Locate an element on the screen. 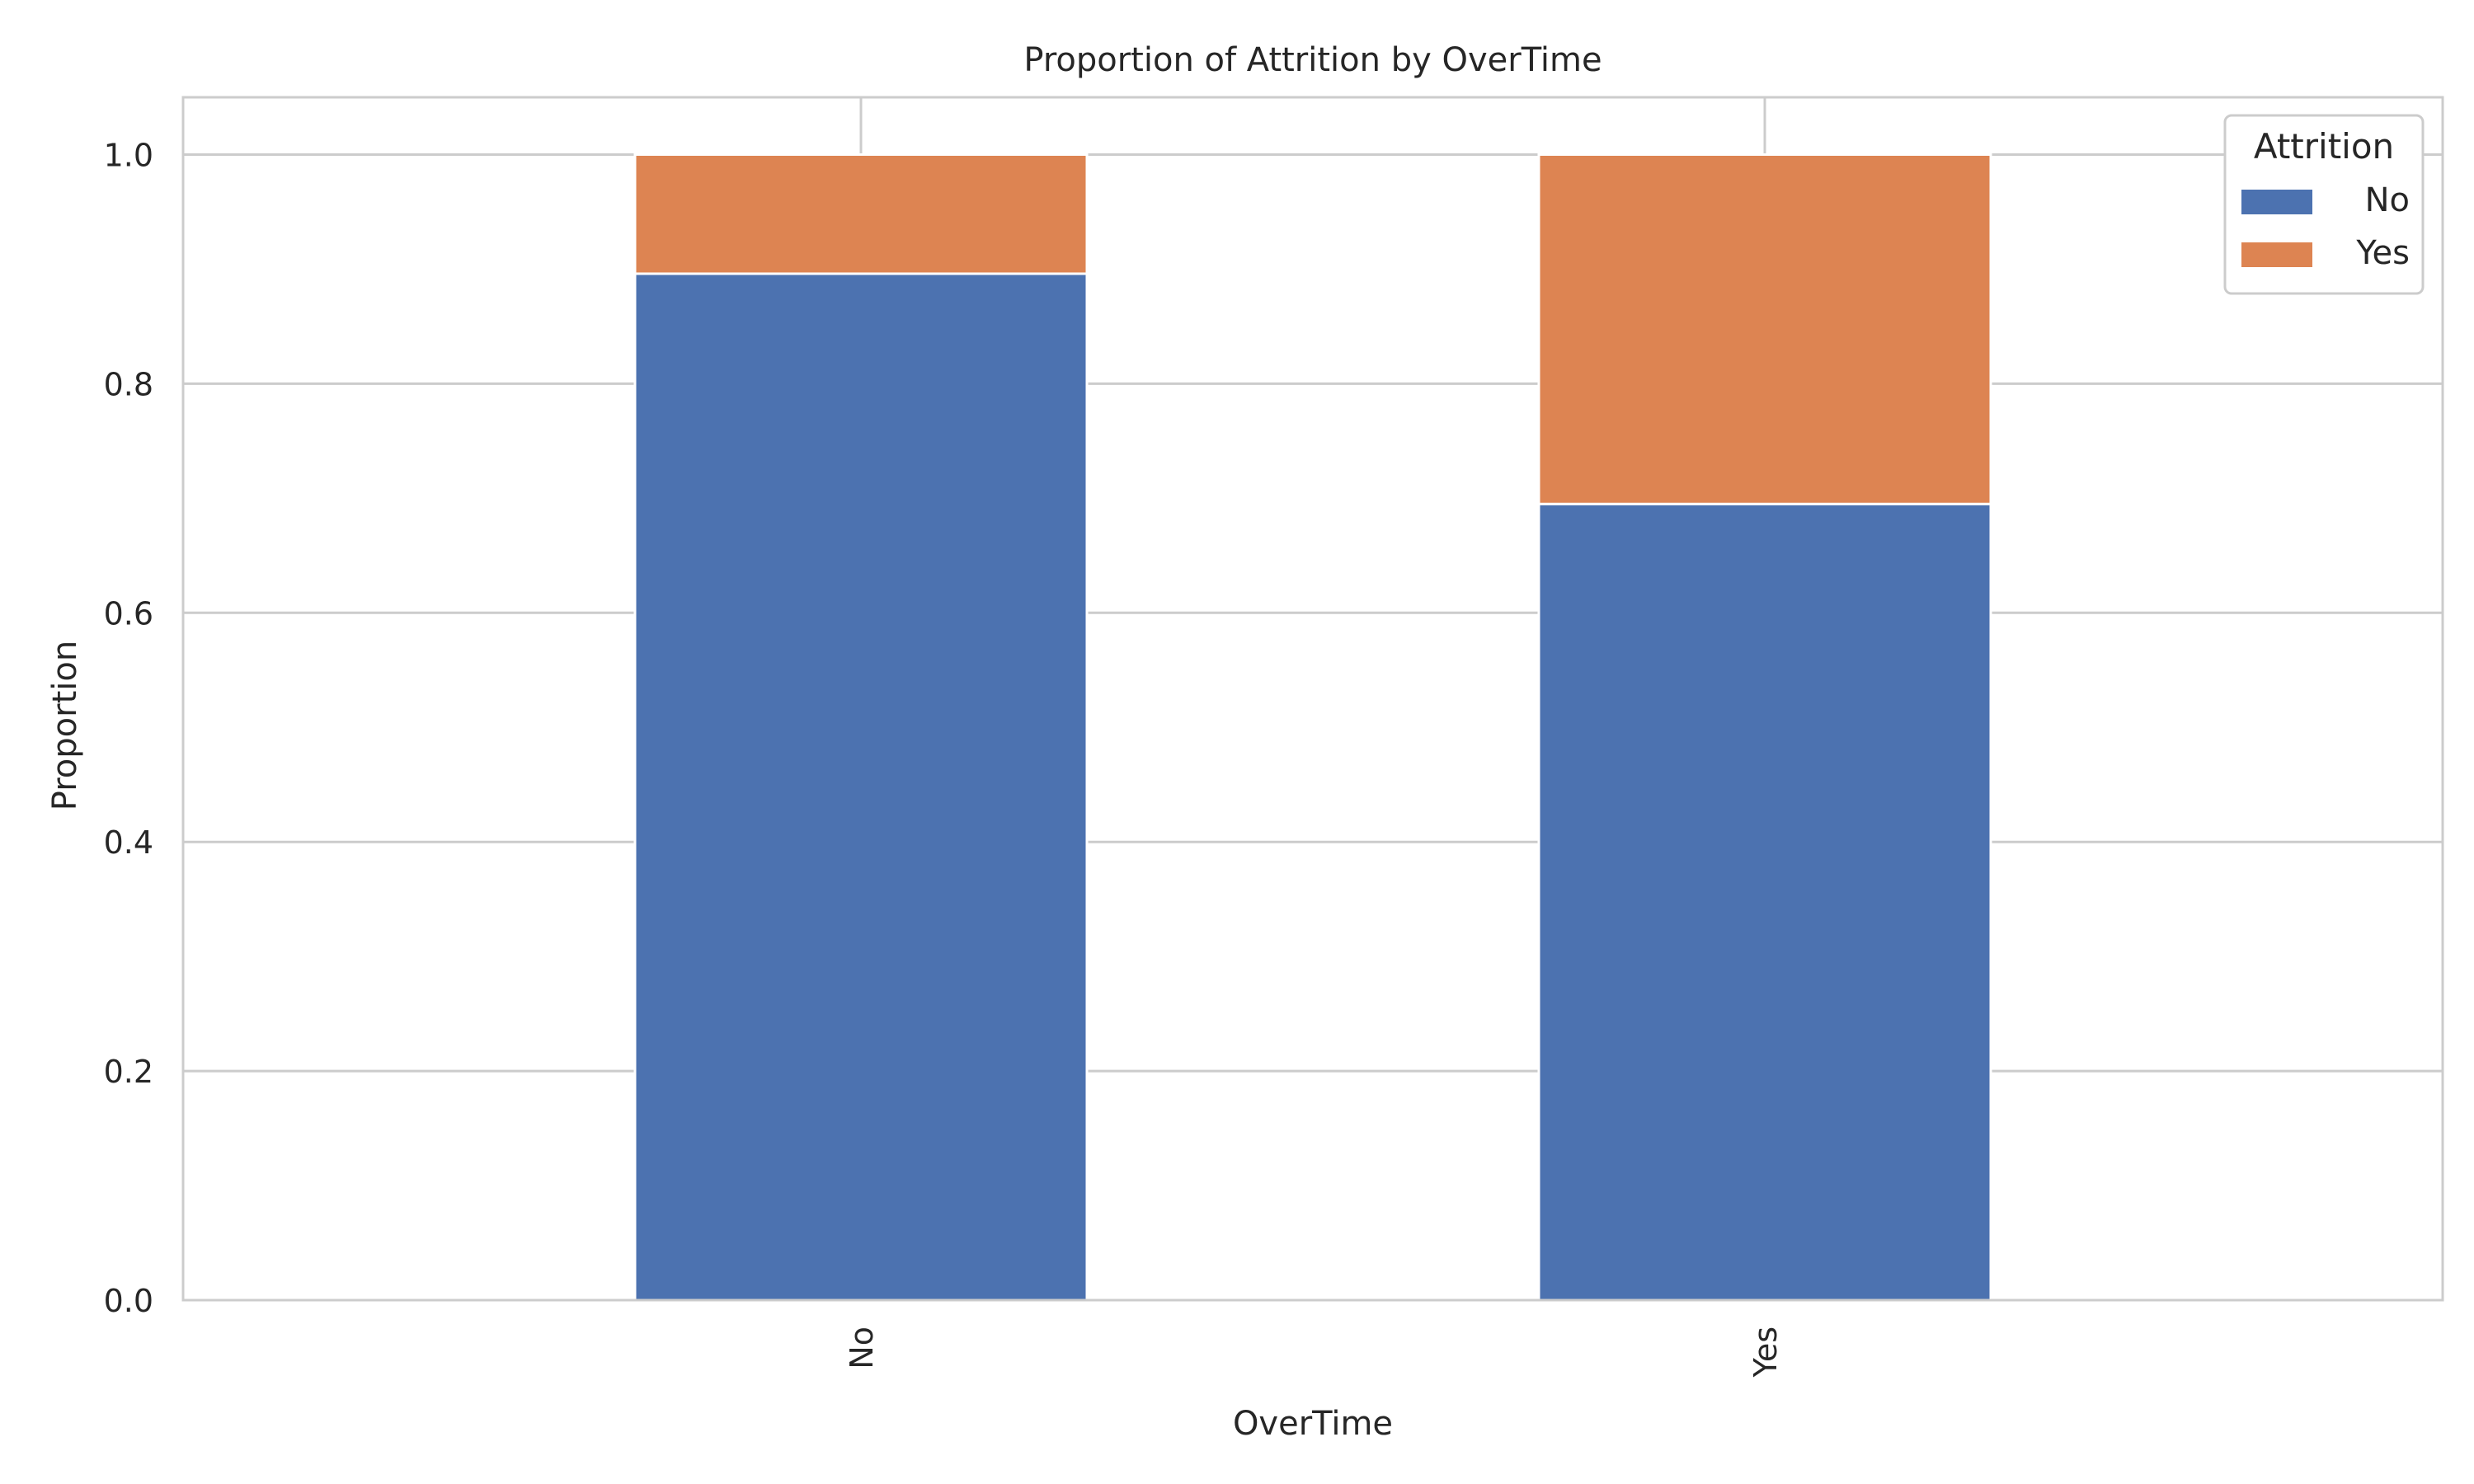  chart-title: Proportion of Attrition by OverTime is located at coordinates (1312, 60).